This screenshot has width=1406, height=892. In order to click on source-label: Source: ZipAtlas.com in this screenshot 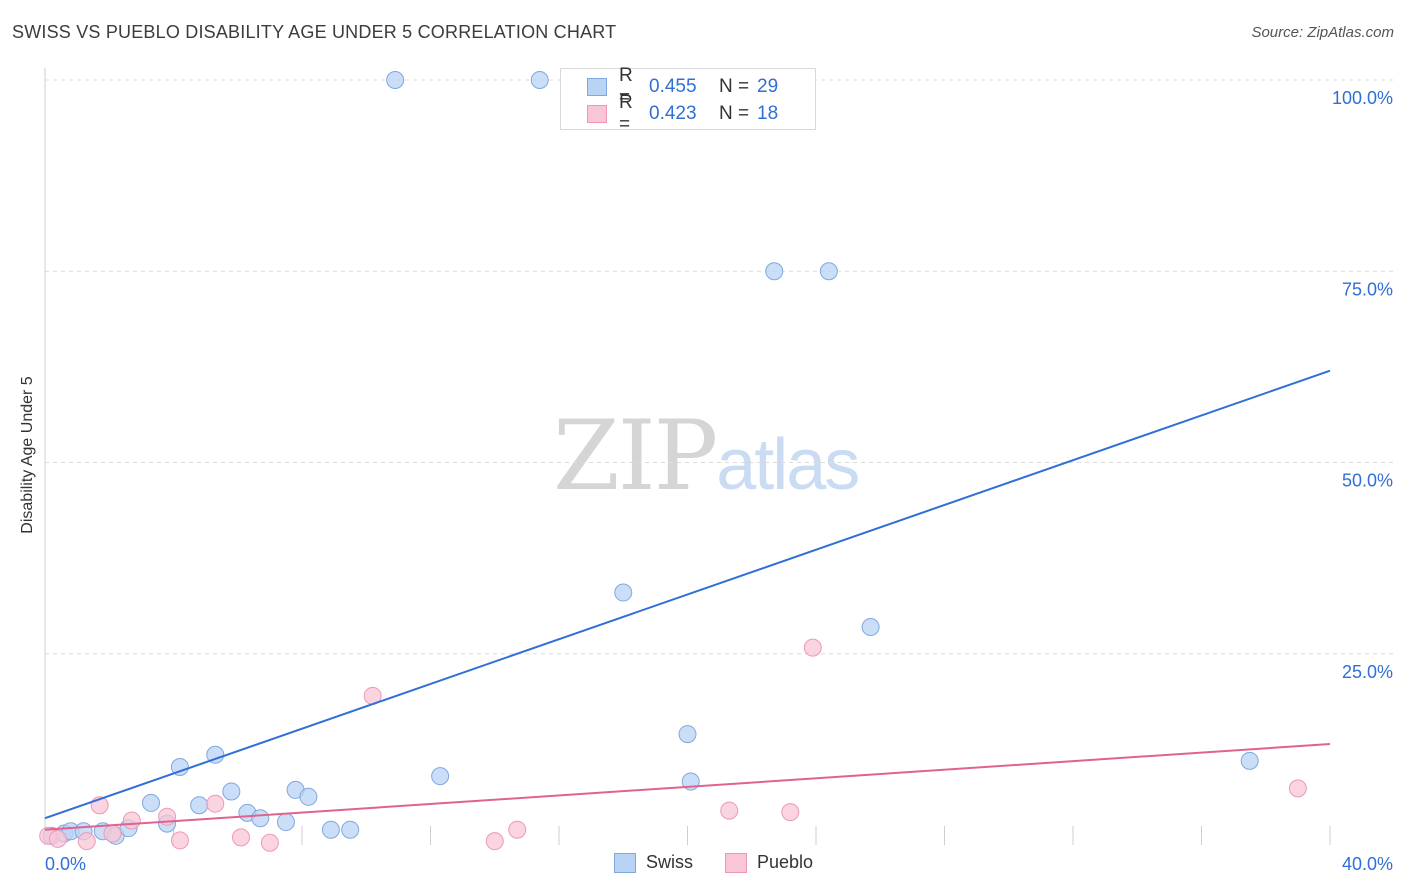, I will do `click(1322, 32)`.